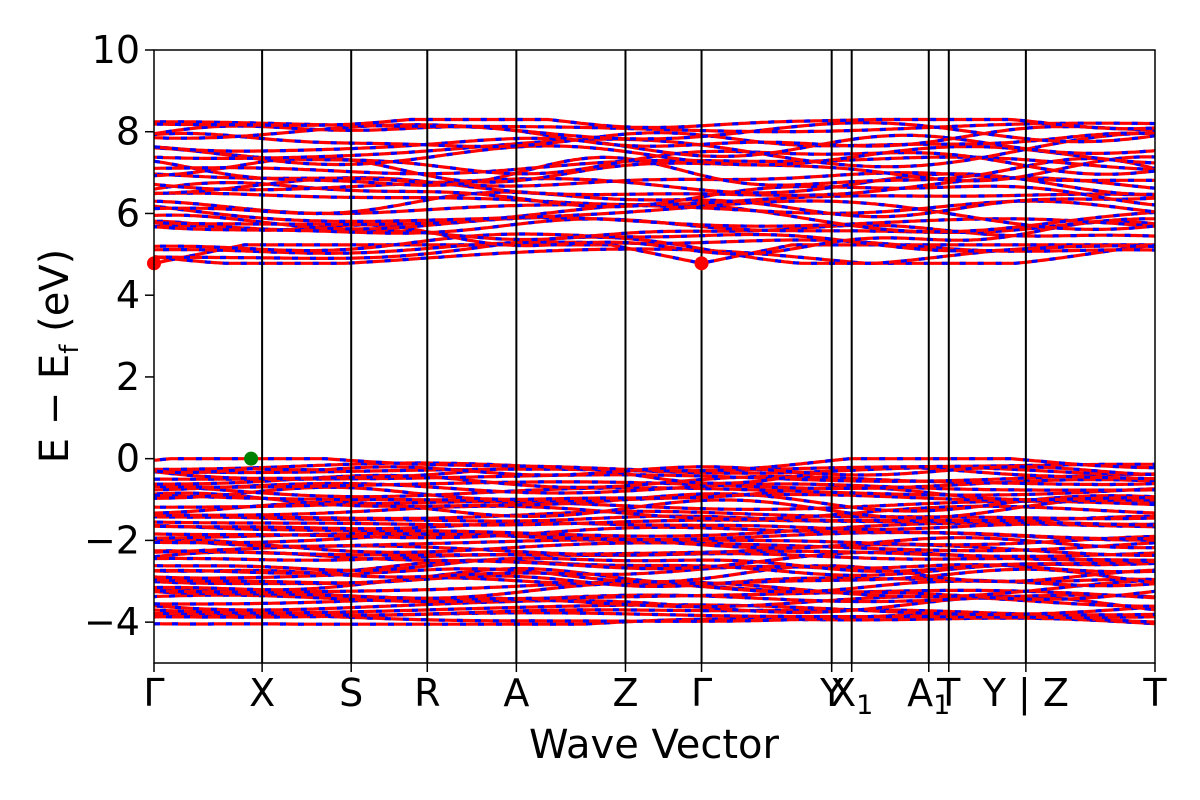  What do you see at coordinates (428, 361) in the screenshot?
I see `extrema-markers` at bounding box center [428, 361].